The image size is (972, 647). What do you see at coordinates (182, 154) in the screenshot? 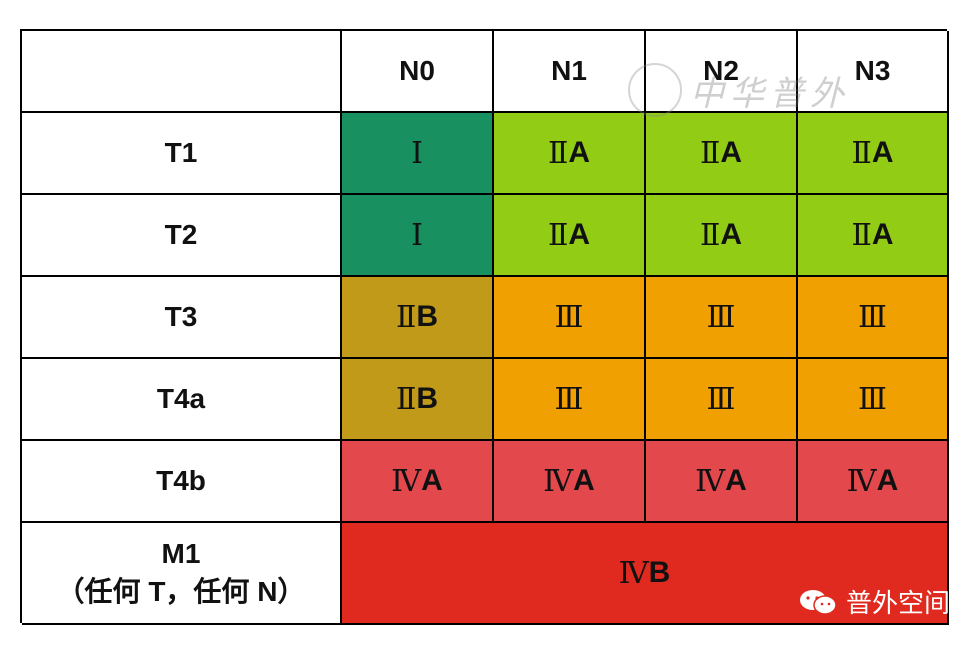
I see `row-header-t1: T1` at bounding box center [182, 154].